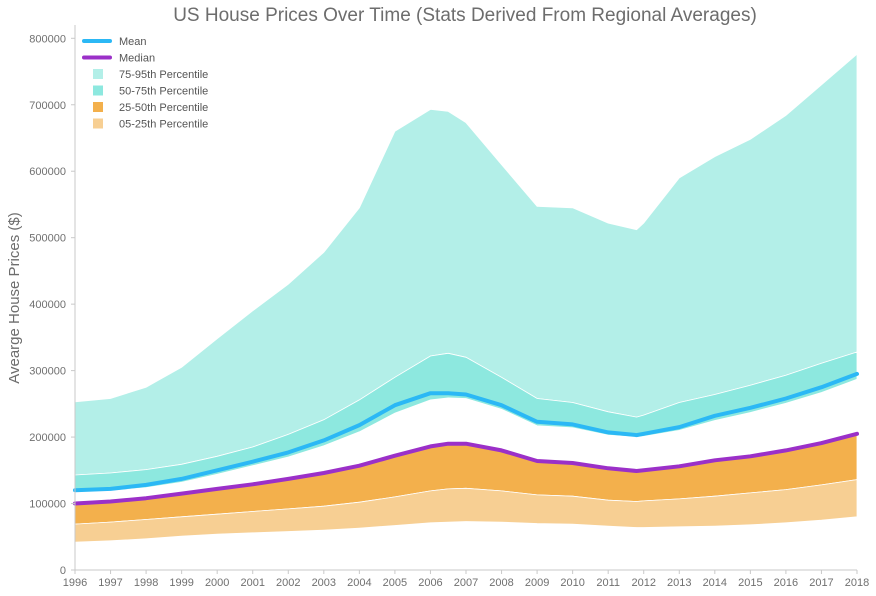 Image resolution: width=876 pixels, height=596 pixels. What do you see at coordinates (715, 583) in the screenshot?
I see `x-tick-label: 2014` at bounding box center [715, 583].